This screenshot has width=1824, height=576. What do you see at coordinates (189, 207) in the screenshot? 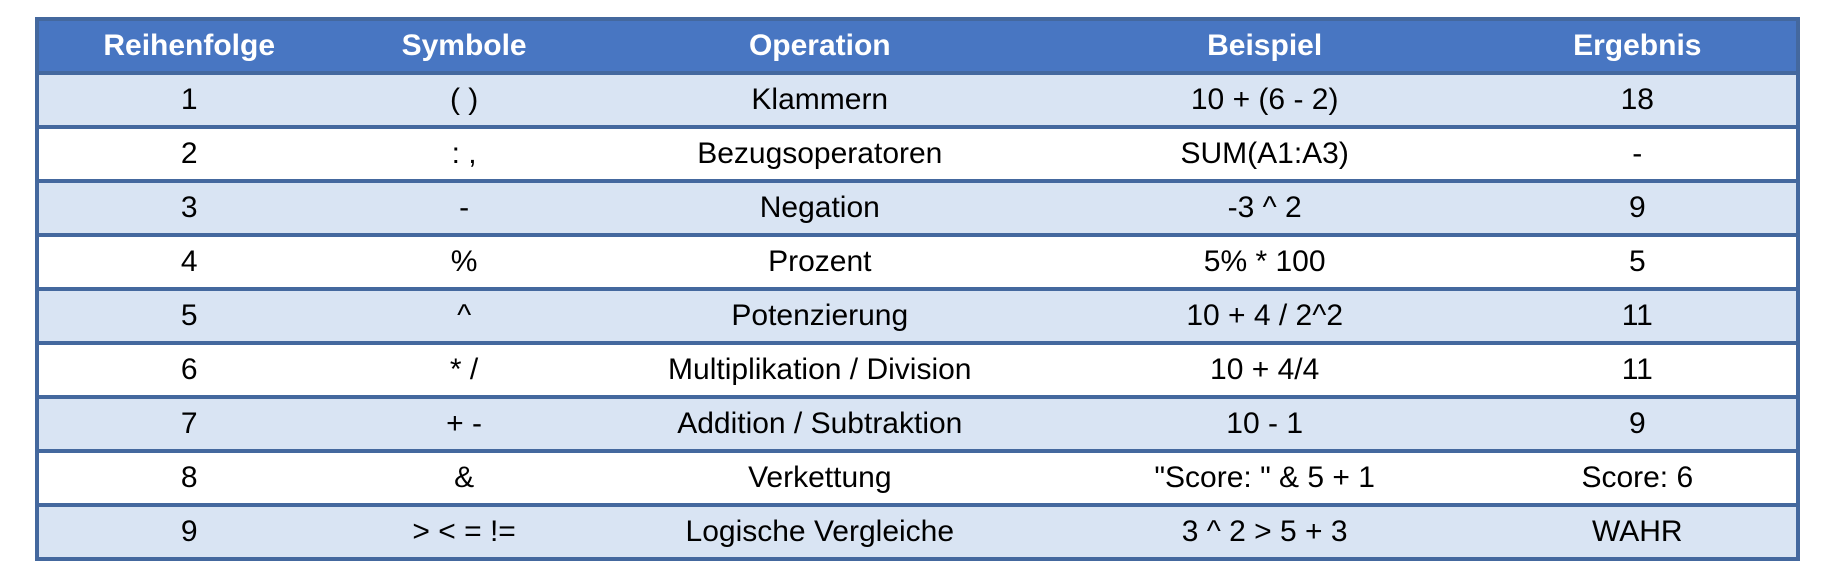
I see `table-cell: 3` at bounding box center [189, 207].